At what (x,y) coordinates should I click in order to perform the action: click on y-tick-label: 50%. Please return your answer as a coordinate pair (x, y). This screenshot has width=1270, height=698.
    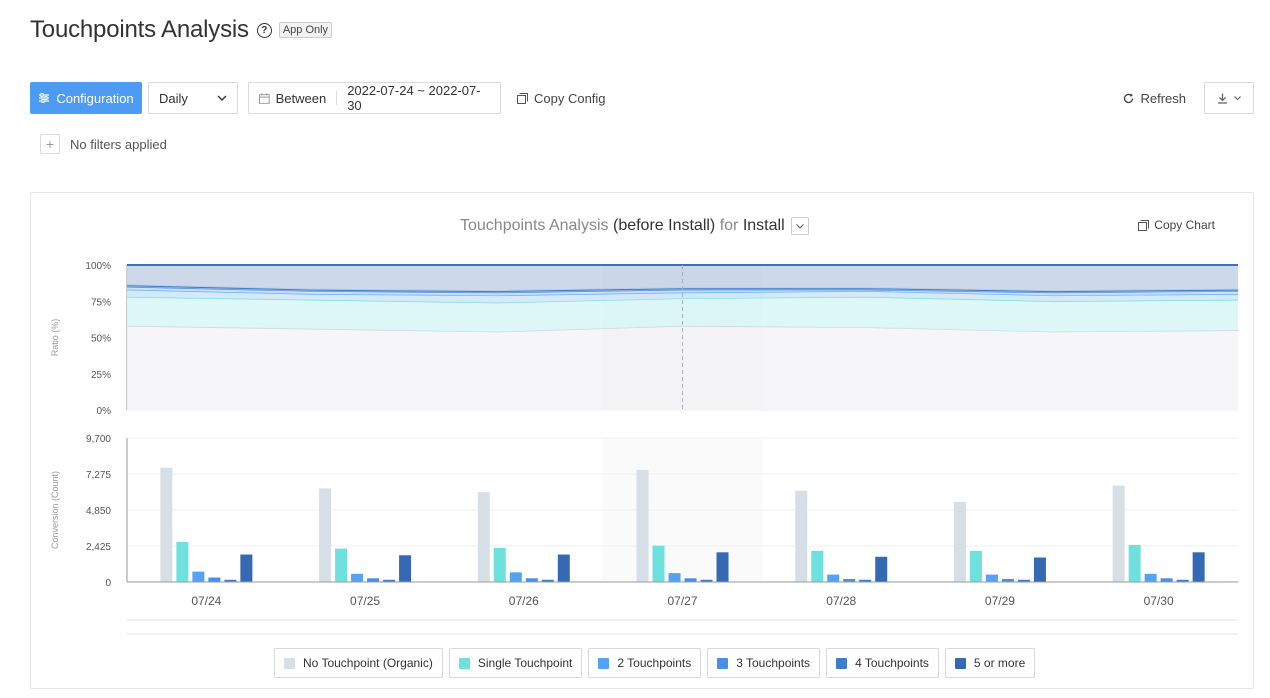
    Looking at the image, I should click on (101, 339).